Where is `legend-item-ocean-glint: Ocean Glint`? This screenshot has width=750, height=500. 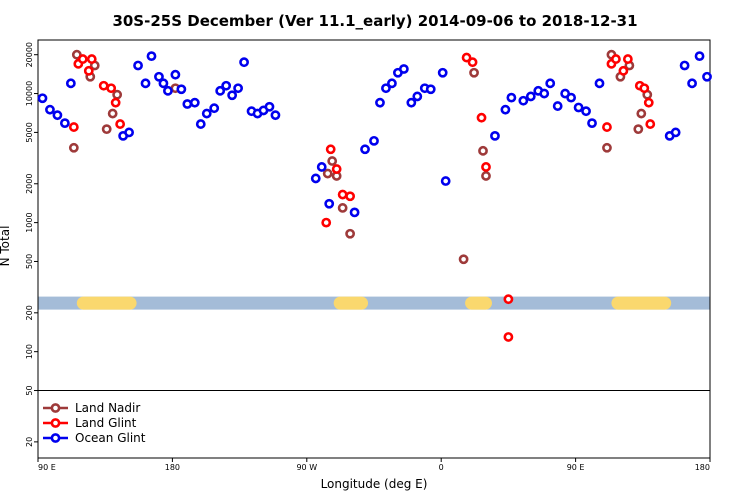
legend-item-ocean-glint: Ocean Glint is located at coordinates (94, 438).